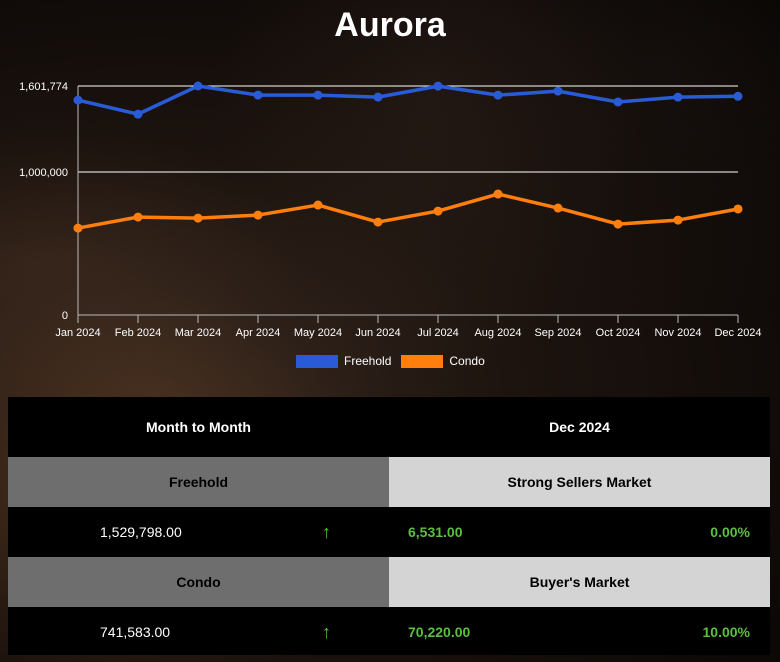  Describe the element at coordinates (726, 632) in the screenshot. I see `percent-change: 10.00%` at that location.